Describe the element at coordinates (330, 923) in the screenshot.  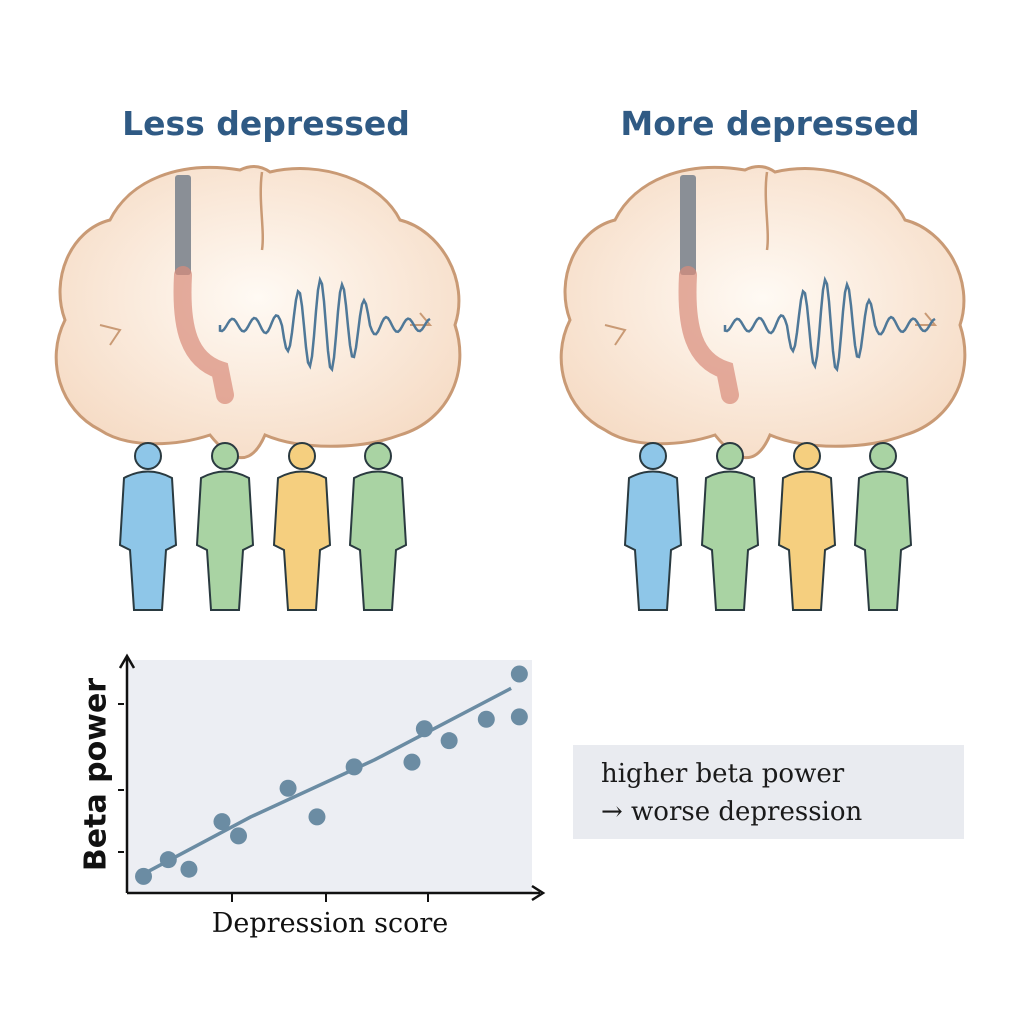
I see `x-axis-label: Depression score` at that location.